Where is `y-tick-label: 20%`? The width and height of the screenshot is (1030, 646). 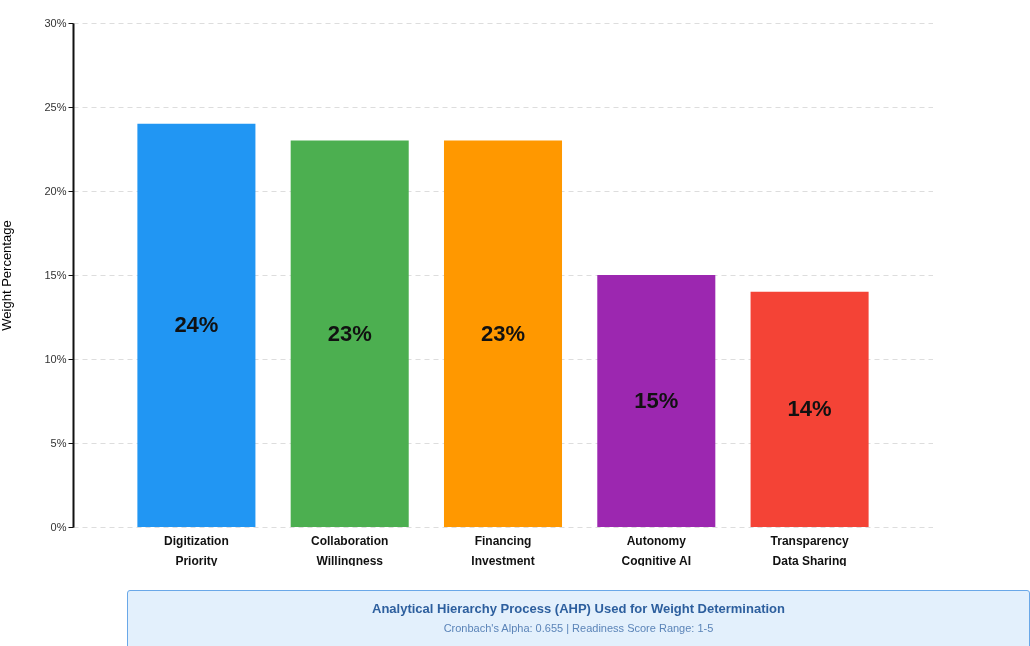
y-tick-label: 20% is located at coordinates (55, 190).